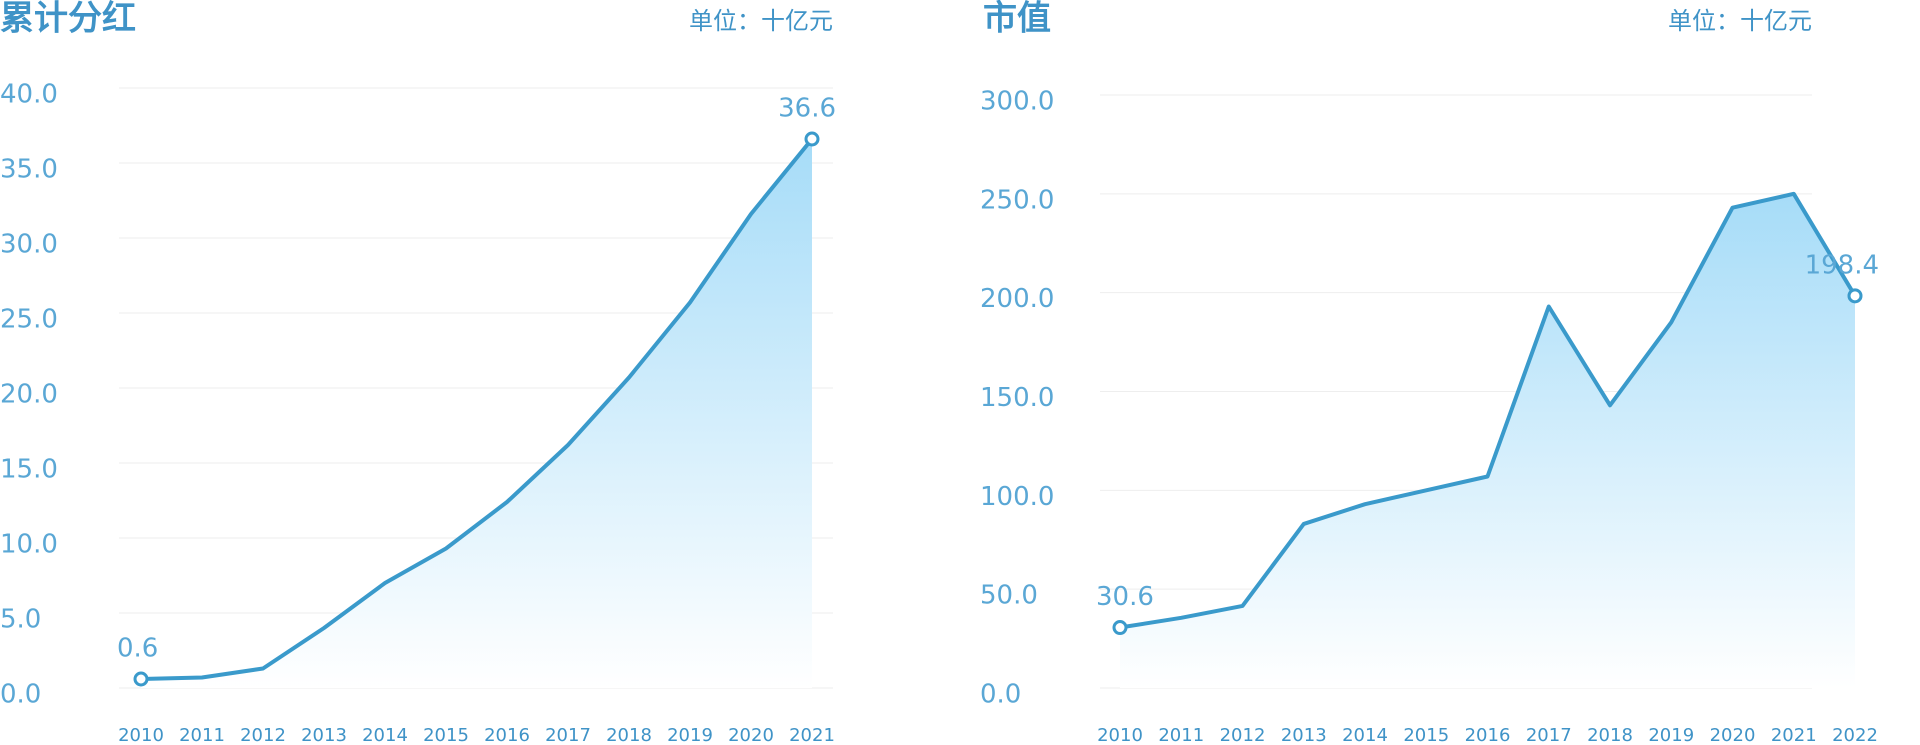 The height and width of the screenshot is (745, 1920). I want to click on y-tick-label: 10.0, so click(29, 545).